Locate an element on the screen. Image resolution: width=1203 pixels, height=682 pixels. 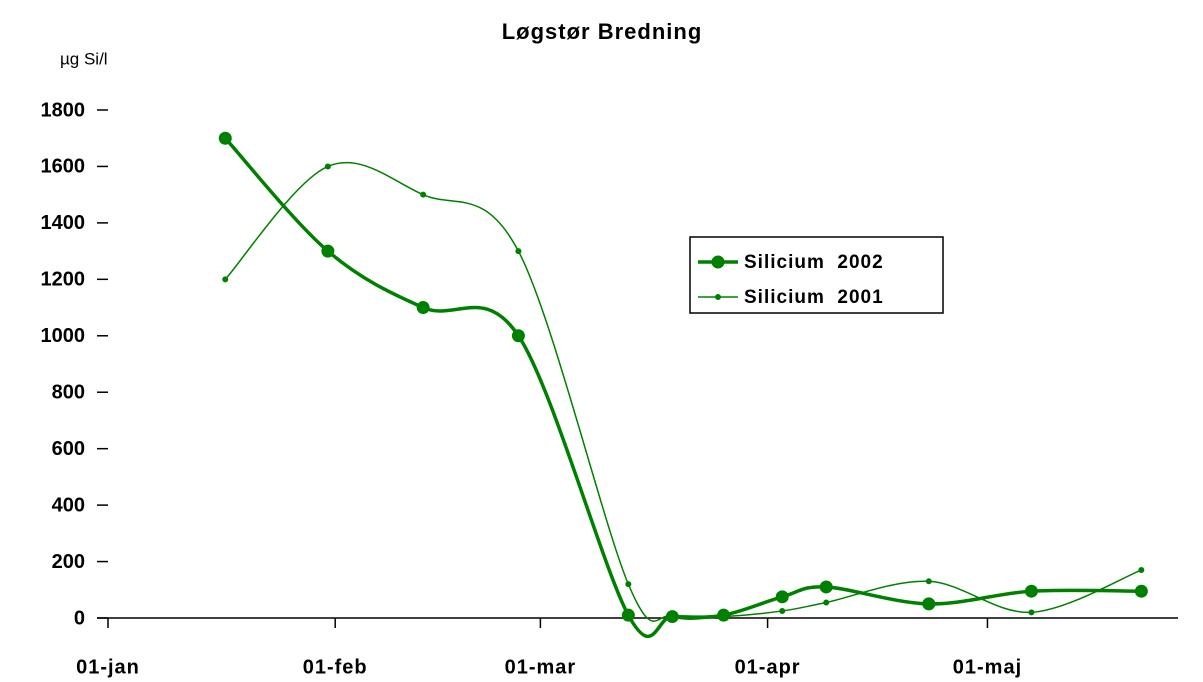
y-tick-label: 800 is located at coordinates (68, 393).